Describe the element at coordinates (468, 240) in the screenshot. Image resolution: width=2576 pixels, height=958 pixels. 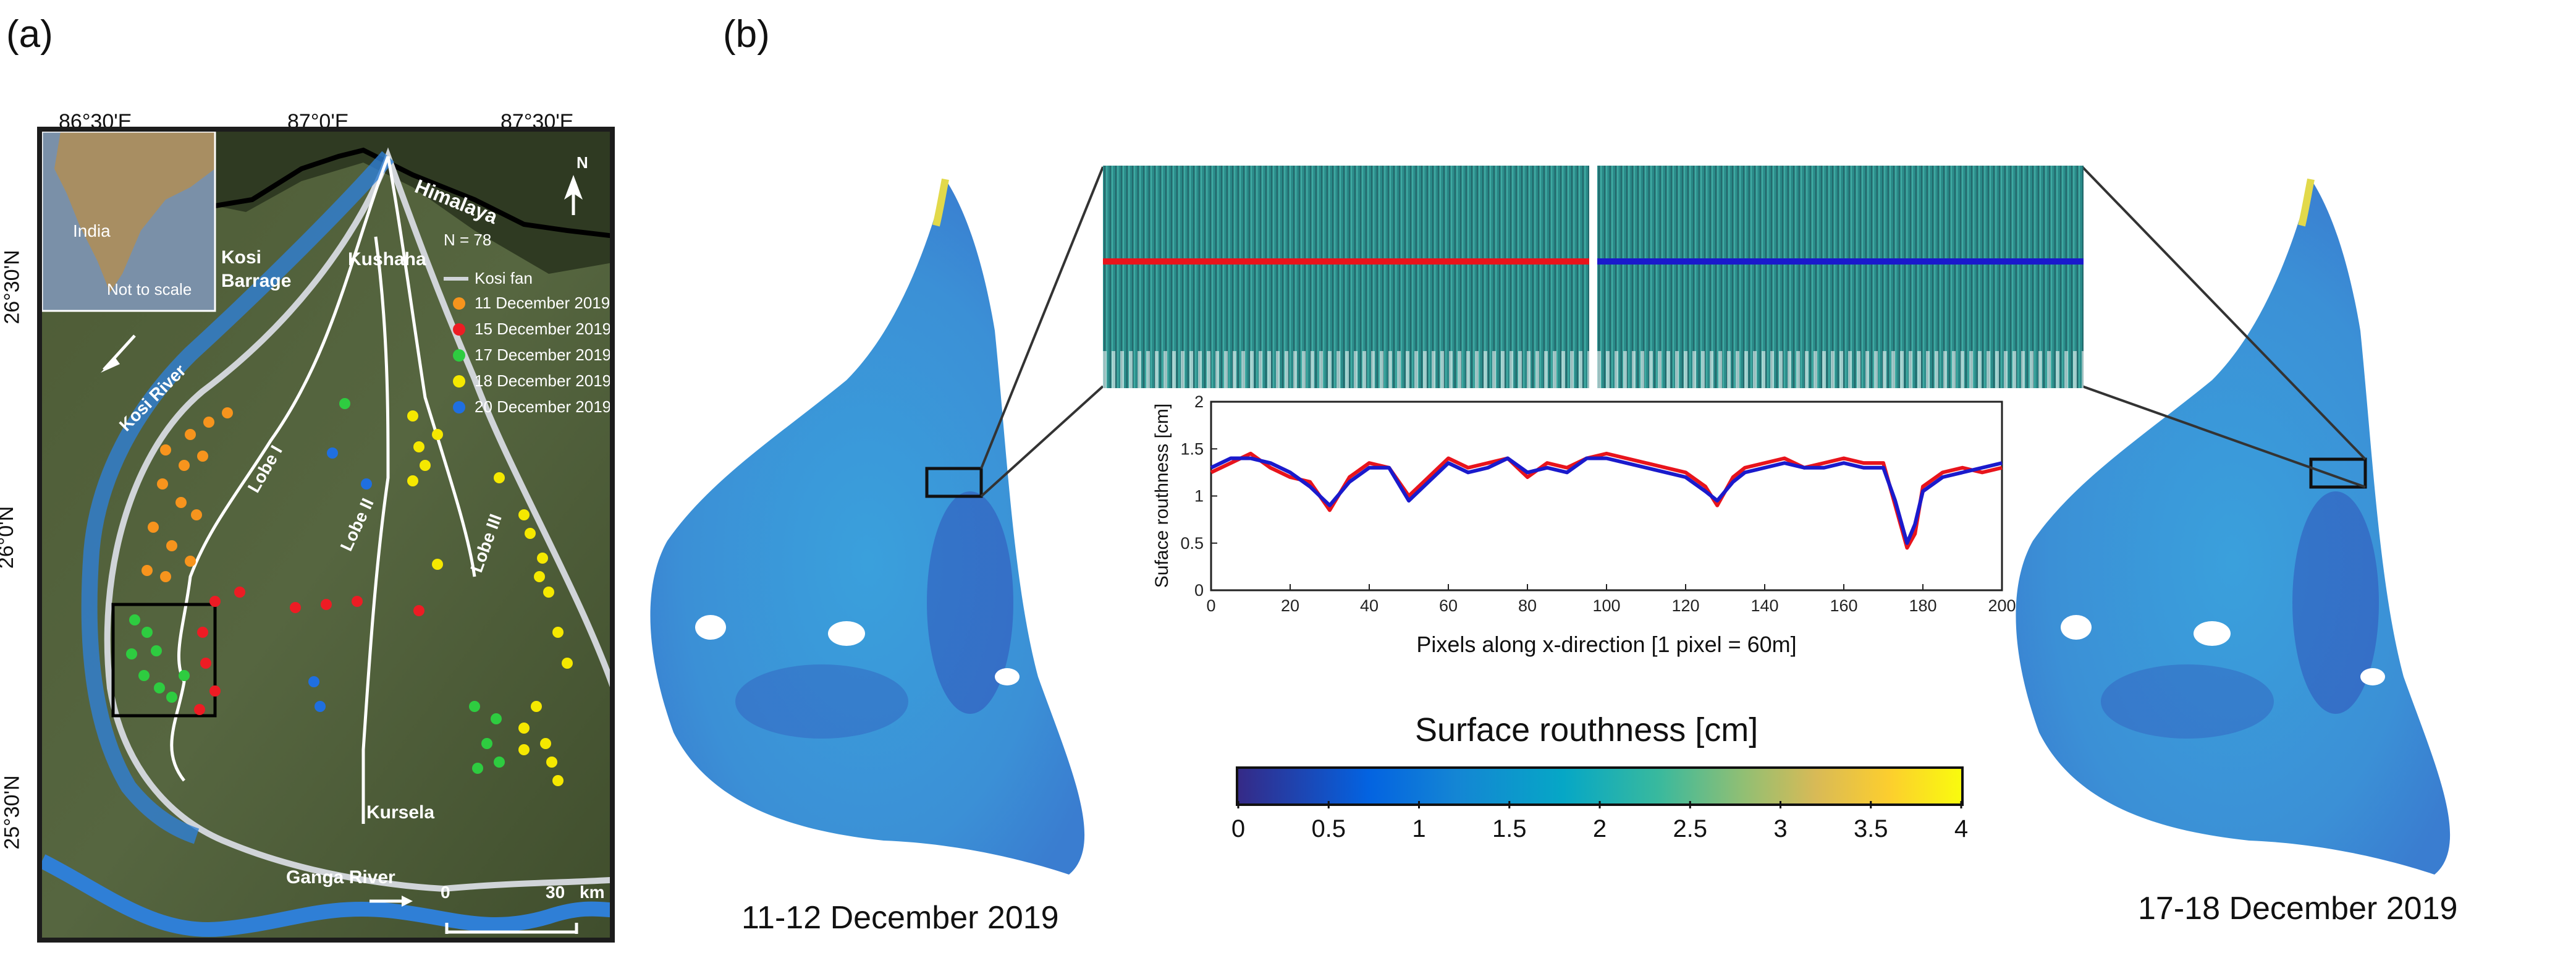
I see `legend-n-count: N = 78` at that location.